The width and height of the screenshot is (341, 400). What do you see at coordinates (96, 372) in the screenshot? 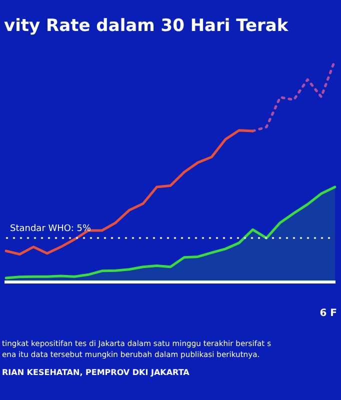
I see `text: RIAN KESEHATAN, PEMPROV DKI JAKARTA` at bounding box center [96, 372].